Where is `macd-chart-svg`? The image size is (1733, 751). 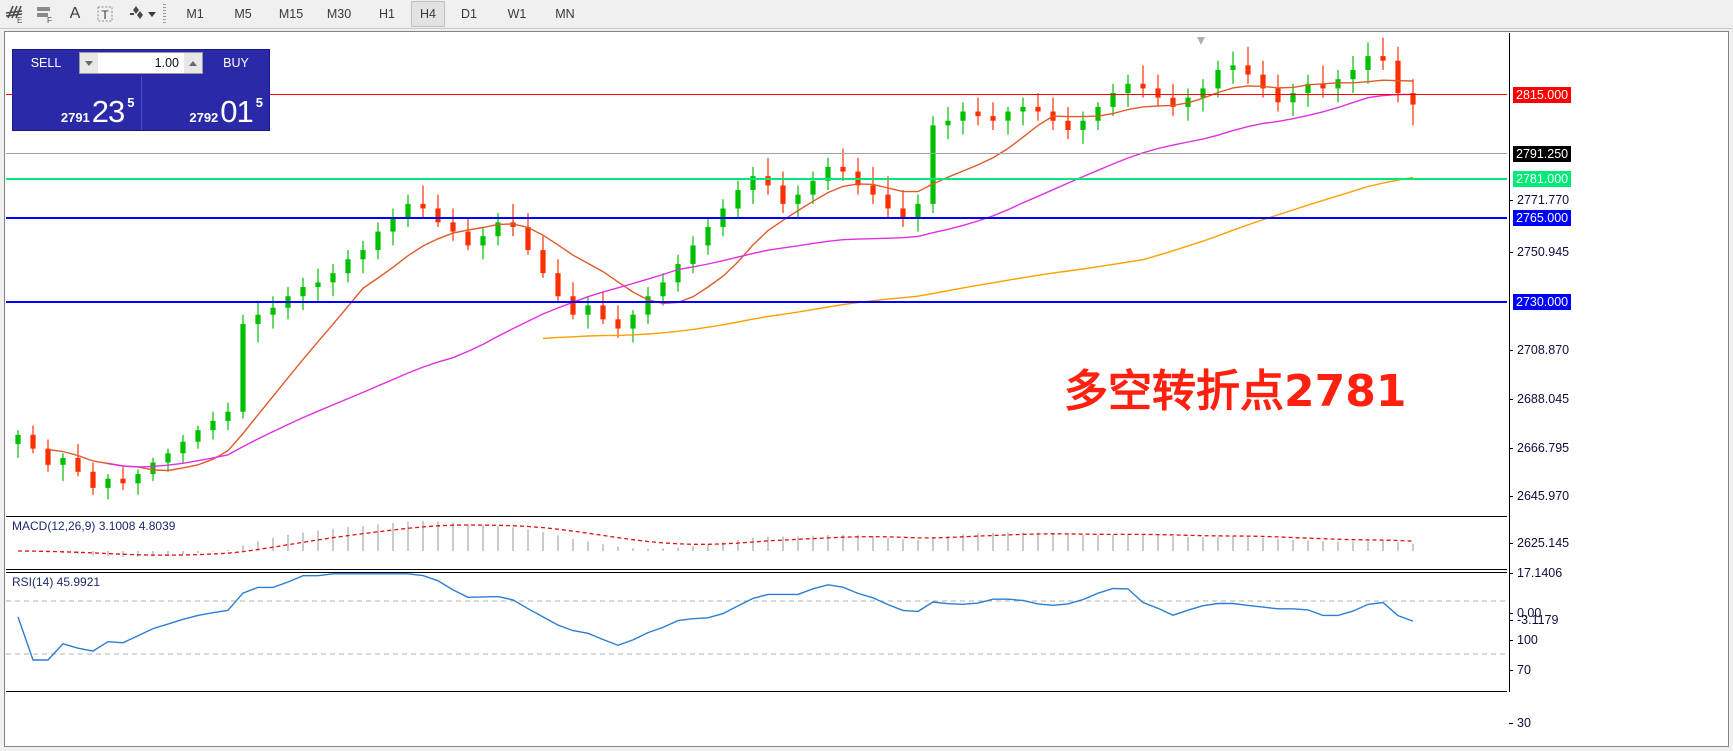
macd-chart-svg is located at coordinates (715, 539).